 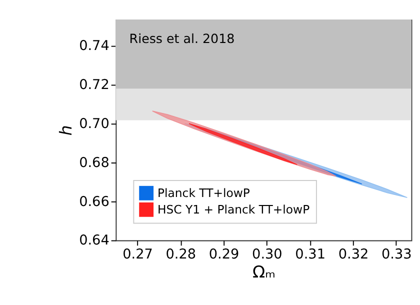 What do you see at coordinates (310, 254) in the screenshot?
I see `x-tick-label: 0.31` at bounding box center [310, 254].